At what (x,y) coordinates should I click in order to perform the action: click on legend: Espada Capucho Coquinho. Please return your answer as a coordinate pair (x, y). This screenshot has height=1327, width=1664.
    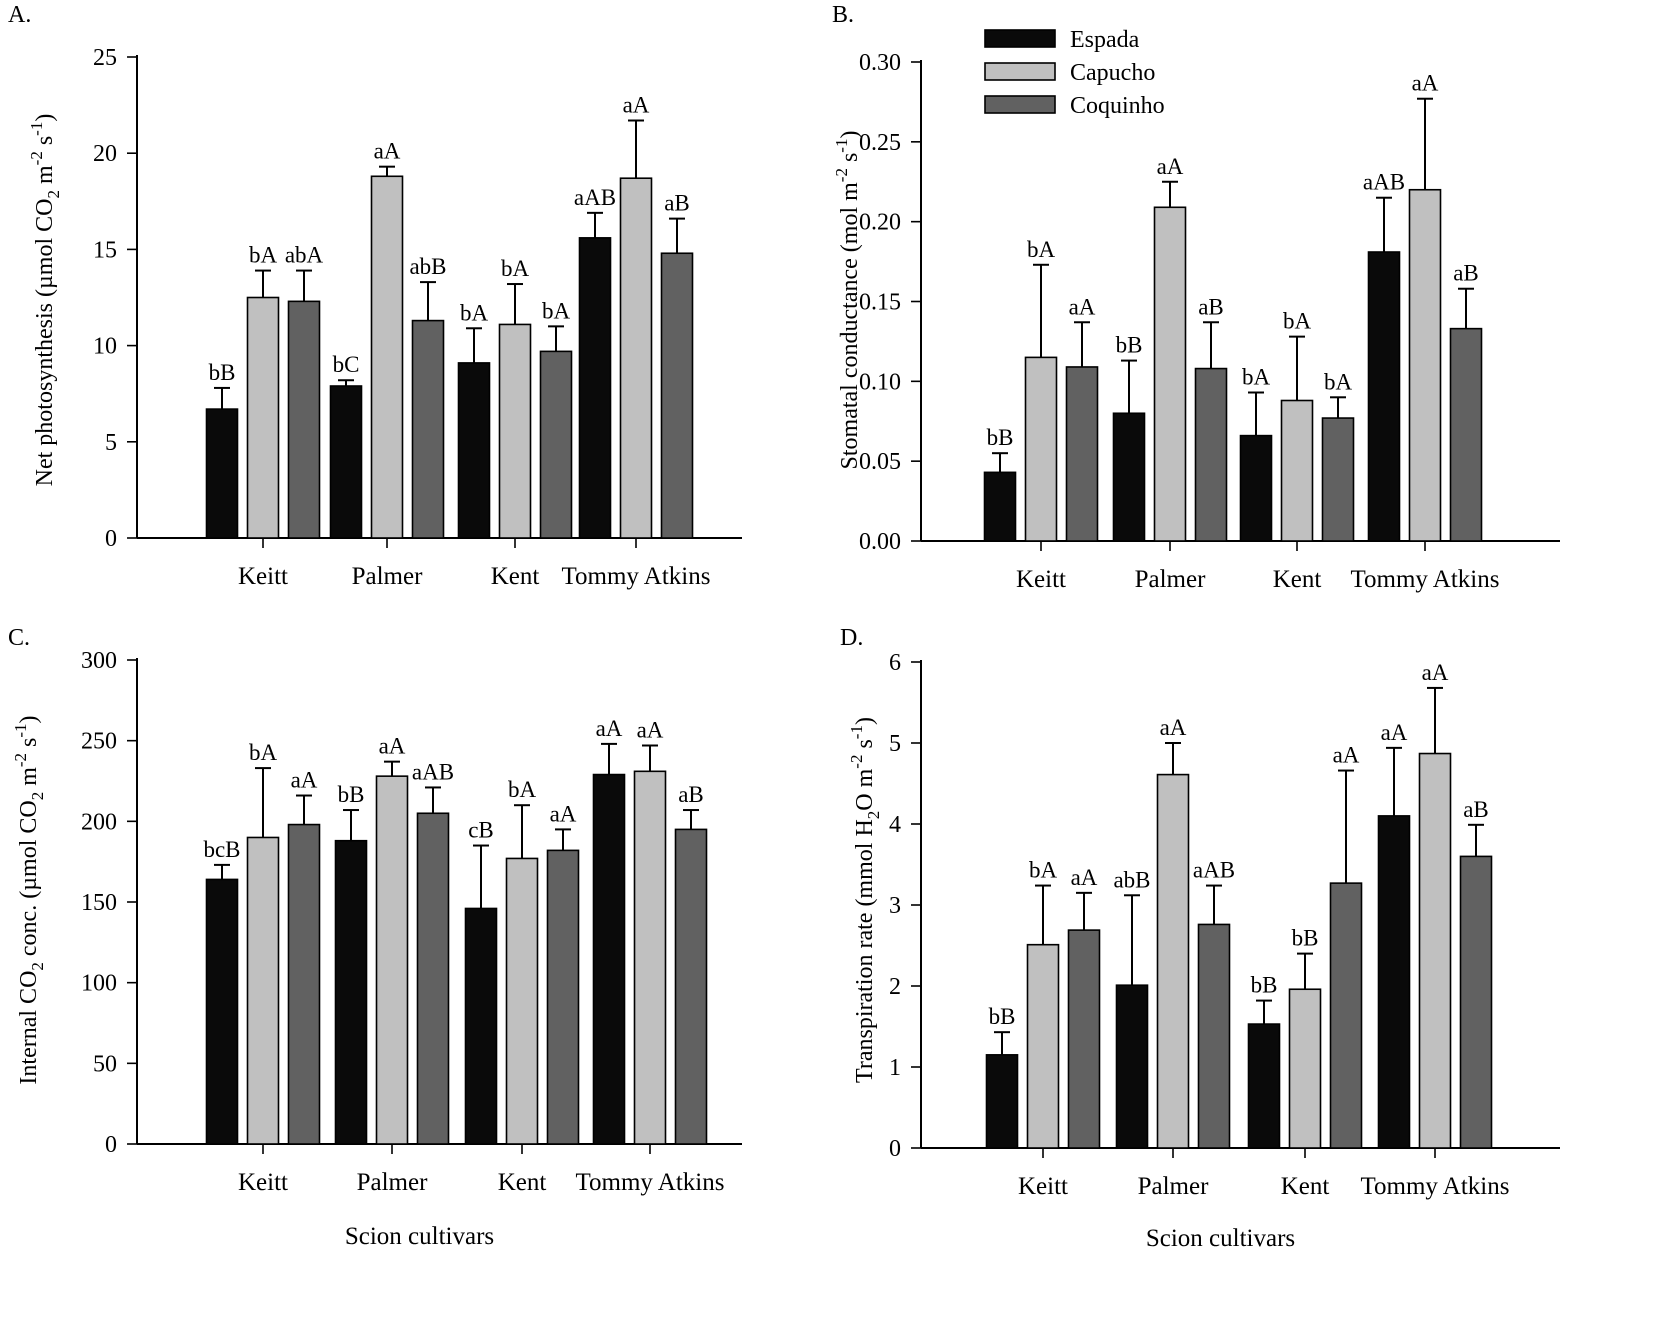
    Looking at the image, I should click on (1074, 73).